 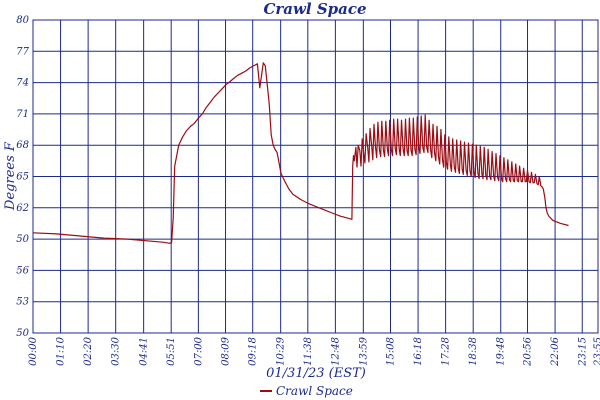 What do you see at coordinates (281, 350) in the screenshot?
I see `x-tick-label: 10:29` at bounding box center [281, 350].